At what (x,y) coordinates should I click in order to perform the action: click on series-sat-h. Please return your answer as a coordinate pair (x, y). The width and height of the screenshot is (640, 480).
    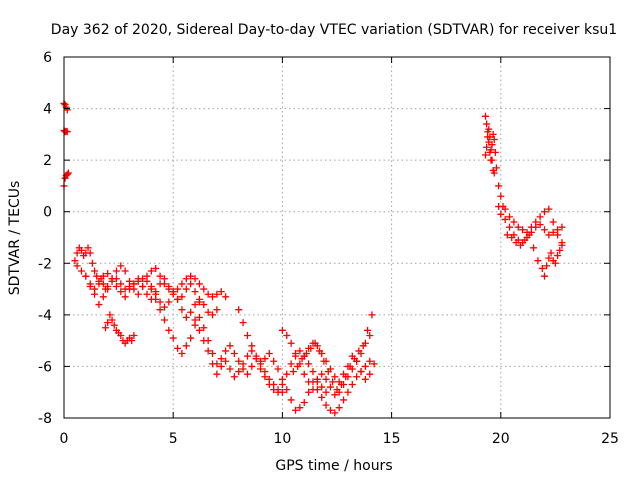
    Looking at the image, I should click on (216, 340).